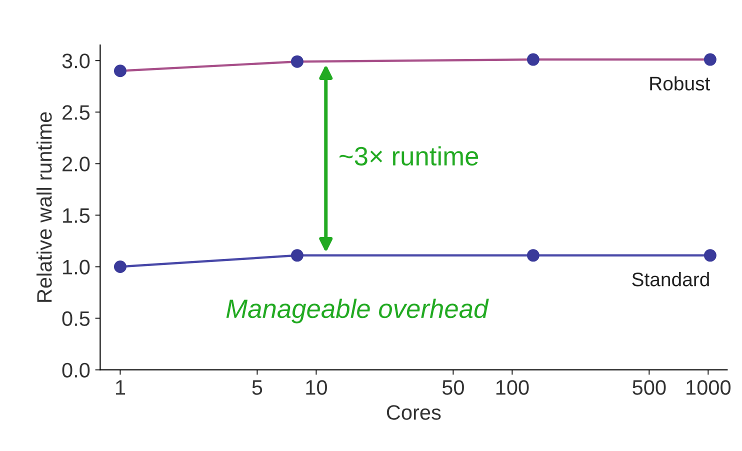 Image resolution: width=742 pixels, height=451 pixels. What do you see at coordinates (649, 387) in the screenshot?
I see `x-tick-label: 500` at bounding box center [649, 387].